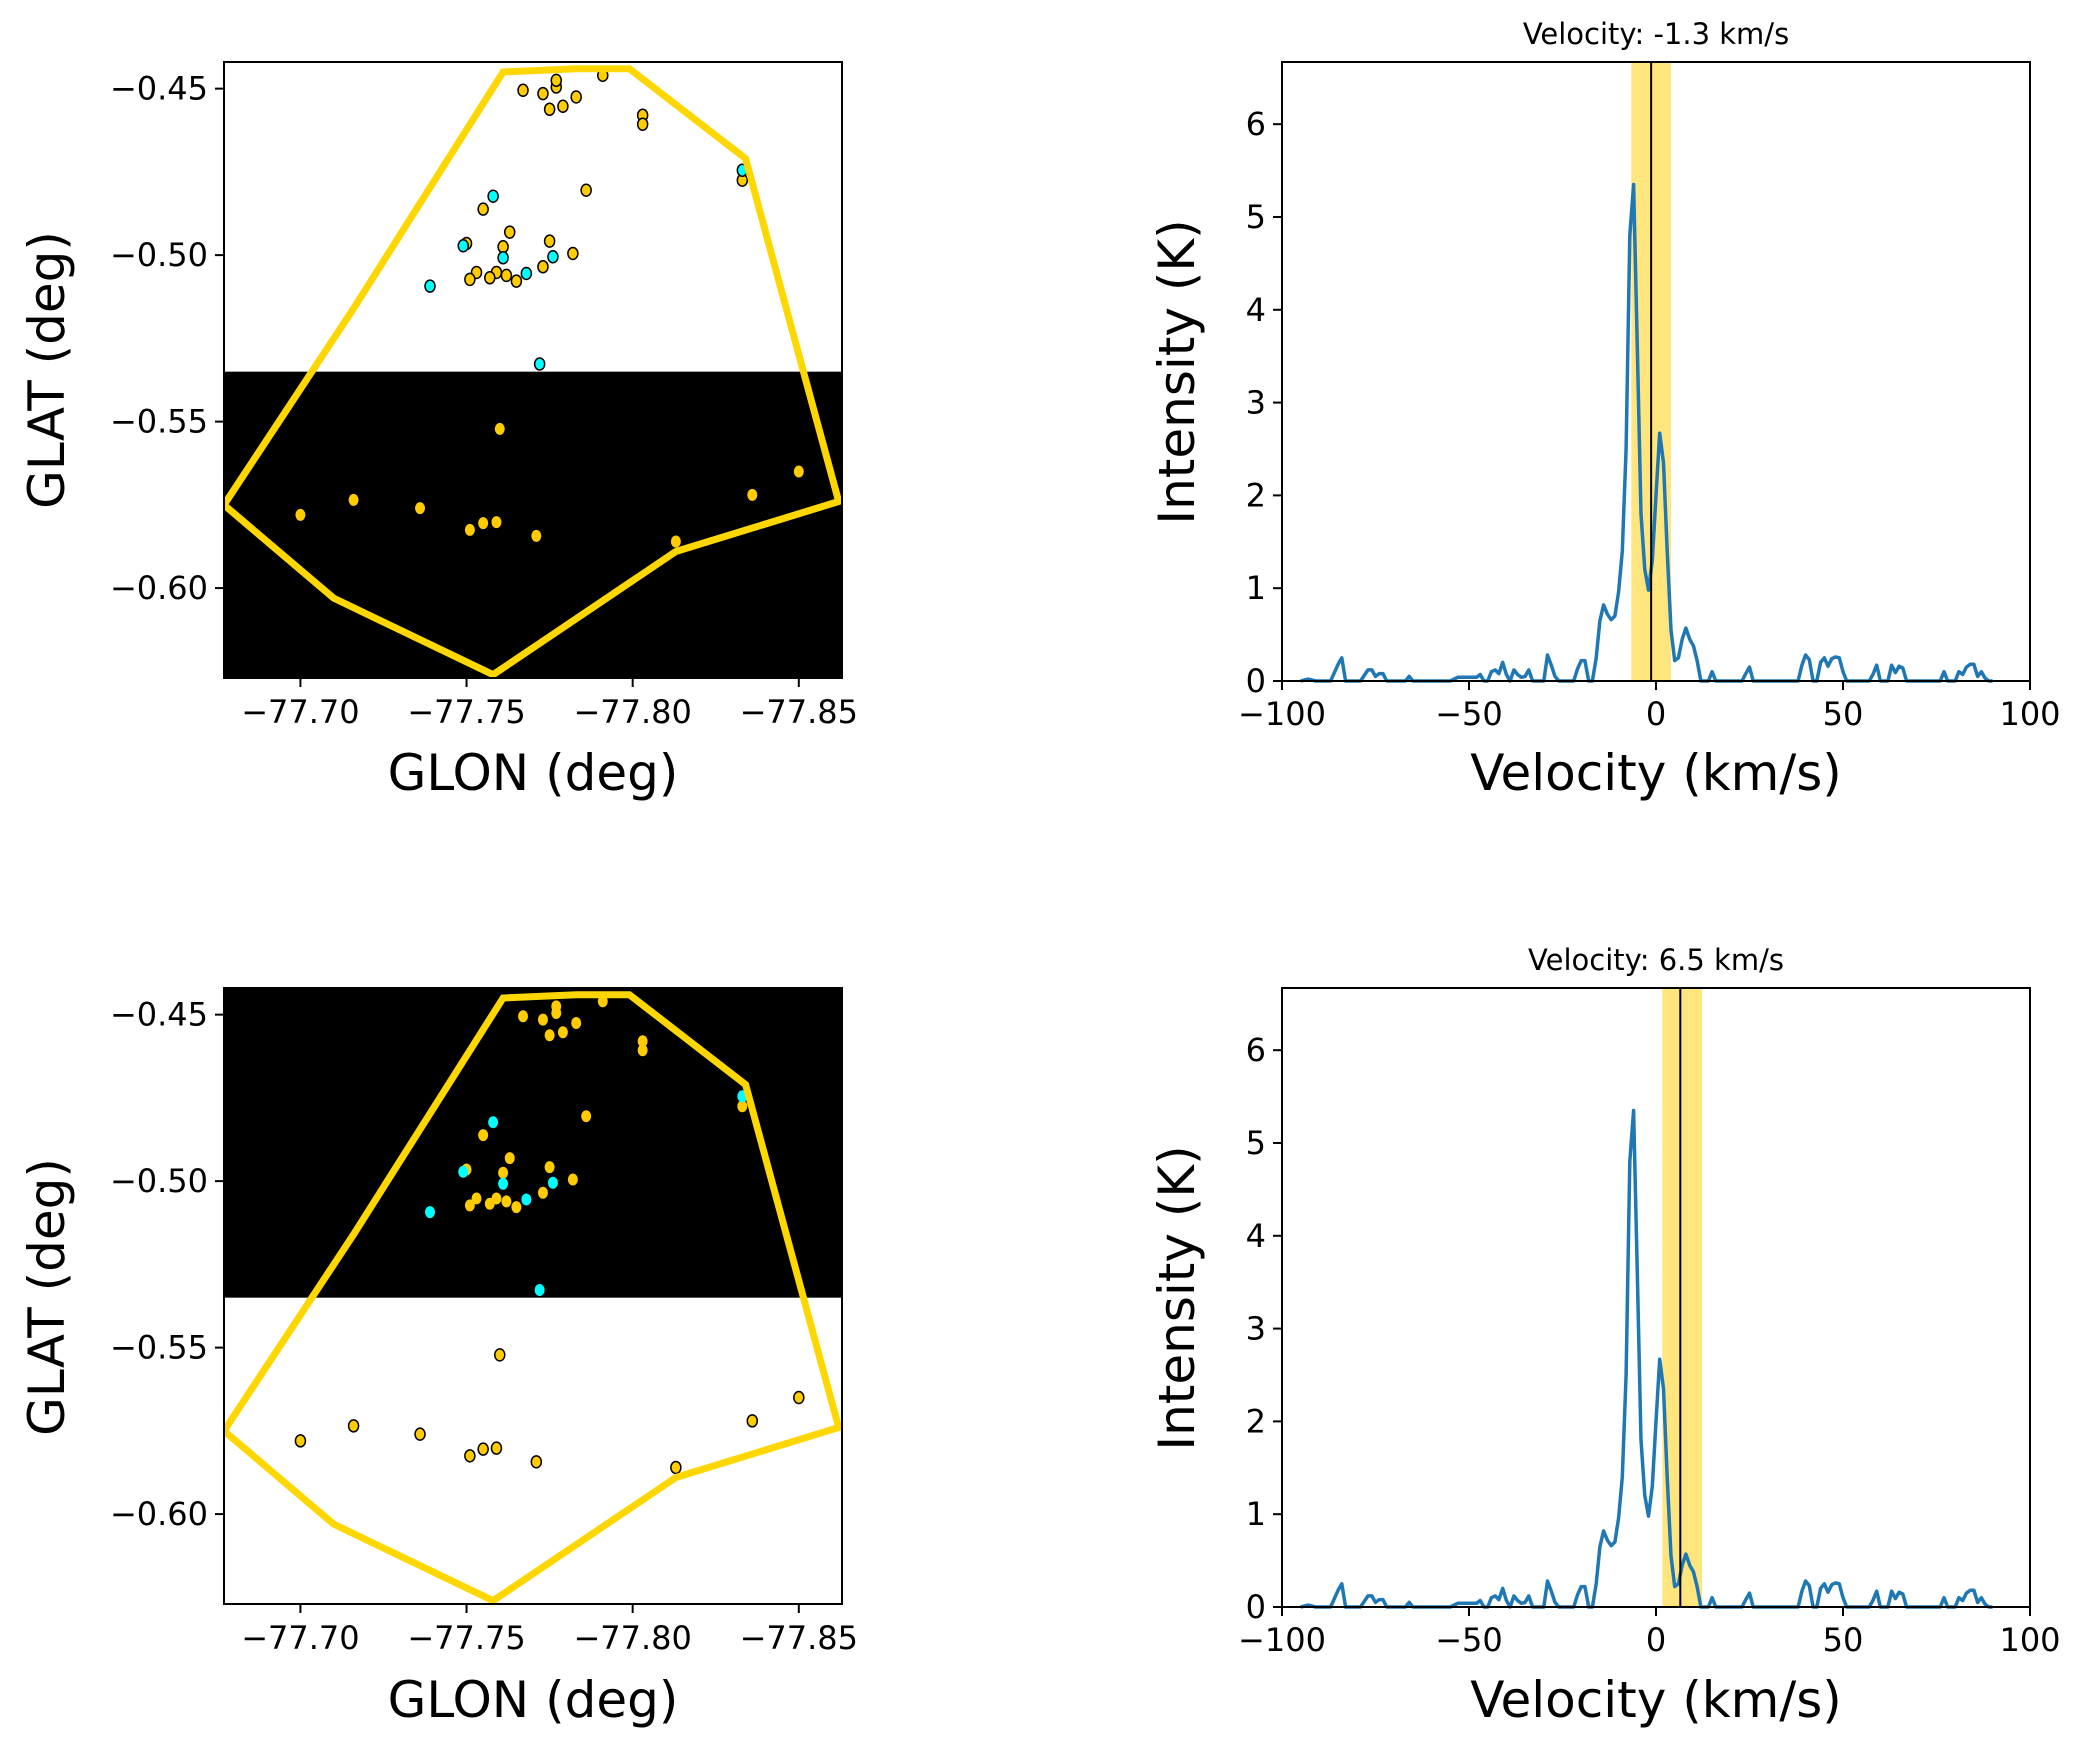 Image resolution: width=2076 pixels, height=1745 pixels. Describe the element at coordinates (533, 1700) in the screenshot. I see `map-xlabel: GLON (deg)` at that location.